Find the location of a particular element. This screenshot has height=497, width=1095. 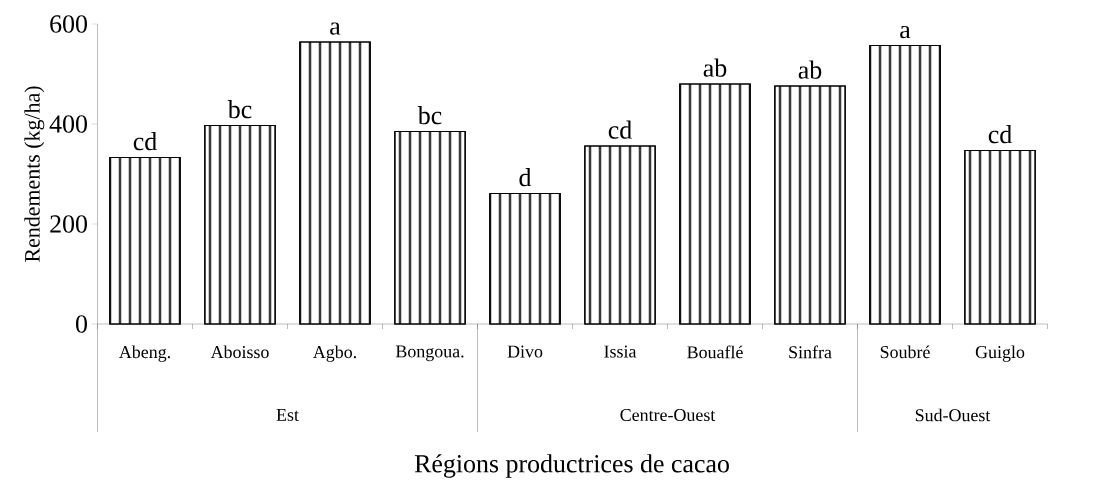

x-tick-label: Abeng. is located at coordinates (144, 353).